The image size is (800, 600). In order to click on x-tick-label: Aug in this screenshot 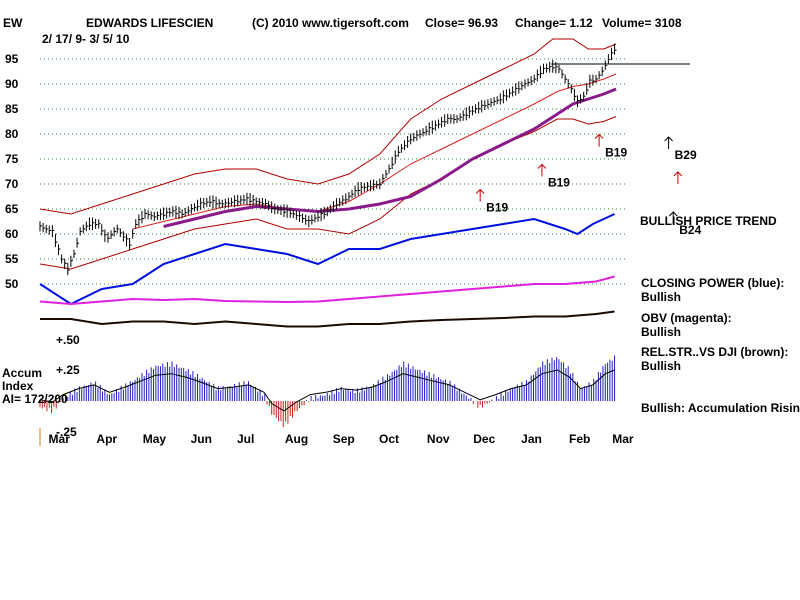, I will do `click(296, 439)`.